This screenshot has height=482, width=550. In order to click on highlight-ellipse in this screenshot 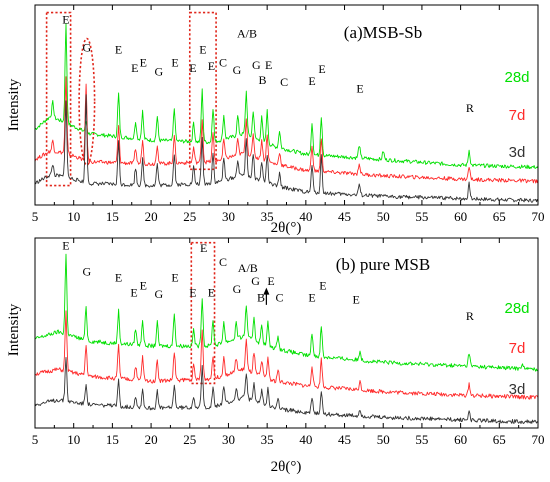, I will do `click(87, 101)`.